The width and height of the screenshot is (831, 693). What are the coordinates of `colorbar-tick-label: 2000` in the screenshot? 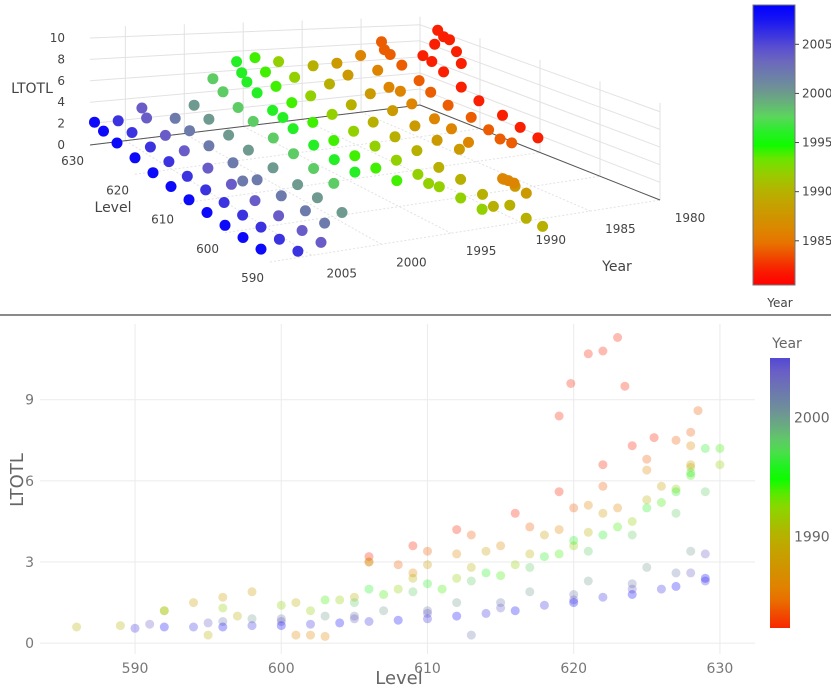 It's located at (816, 93).